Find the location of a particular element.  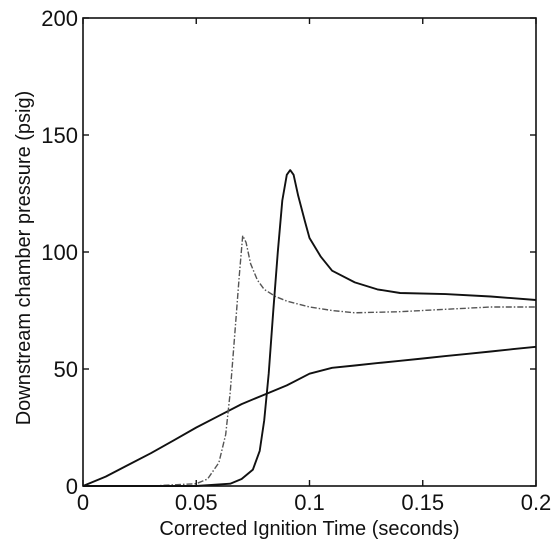

y-tick-label: 50 is located at coordinates (66, 369).